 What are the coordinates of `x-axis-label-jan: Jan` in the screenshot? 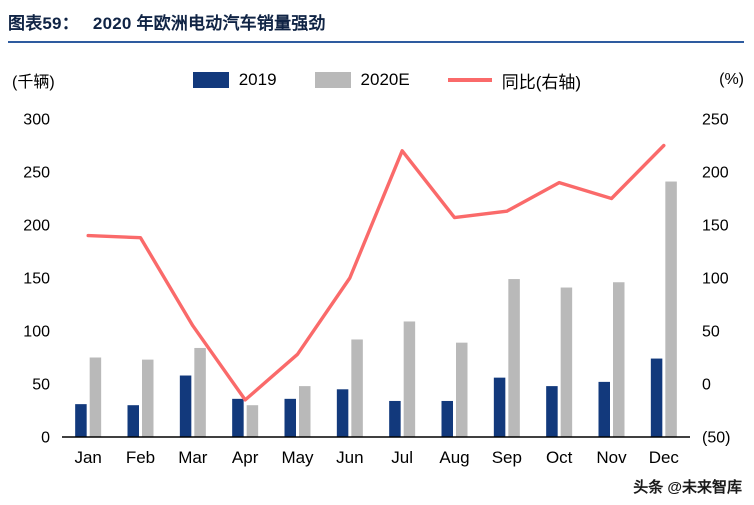 It's located at (87, 457).